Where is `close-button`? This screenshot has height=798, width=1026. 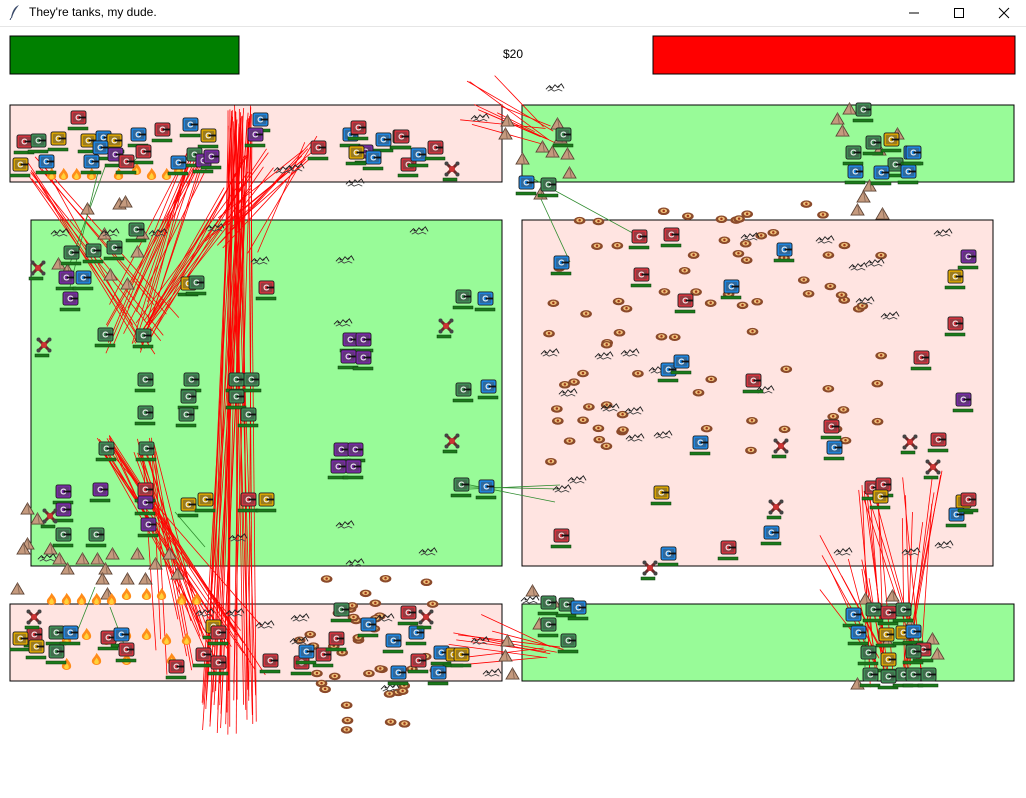
close-button is located at coordinates (1003, 13).